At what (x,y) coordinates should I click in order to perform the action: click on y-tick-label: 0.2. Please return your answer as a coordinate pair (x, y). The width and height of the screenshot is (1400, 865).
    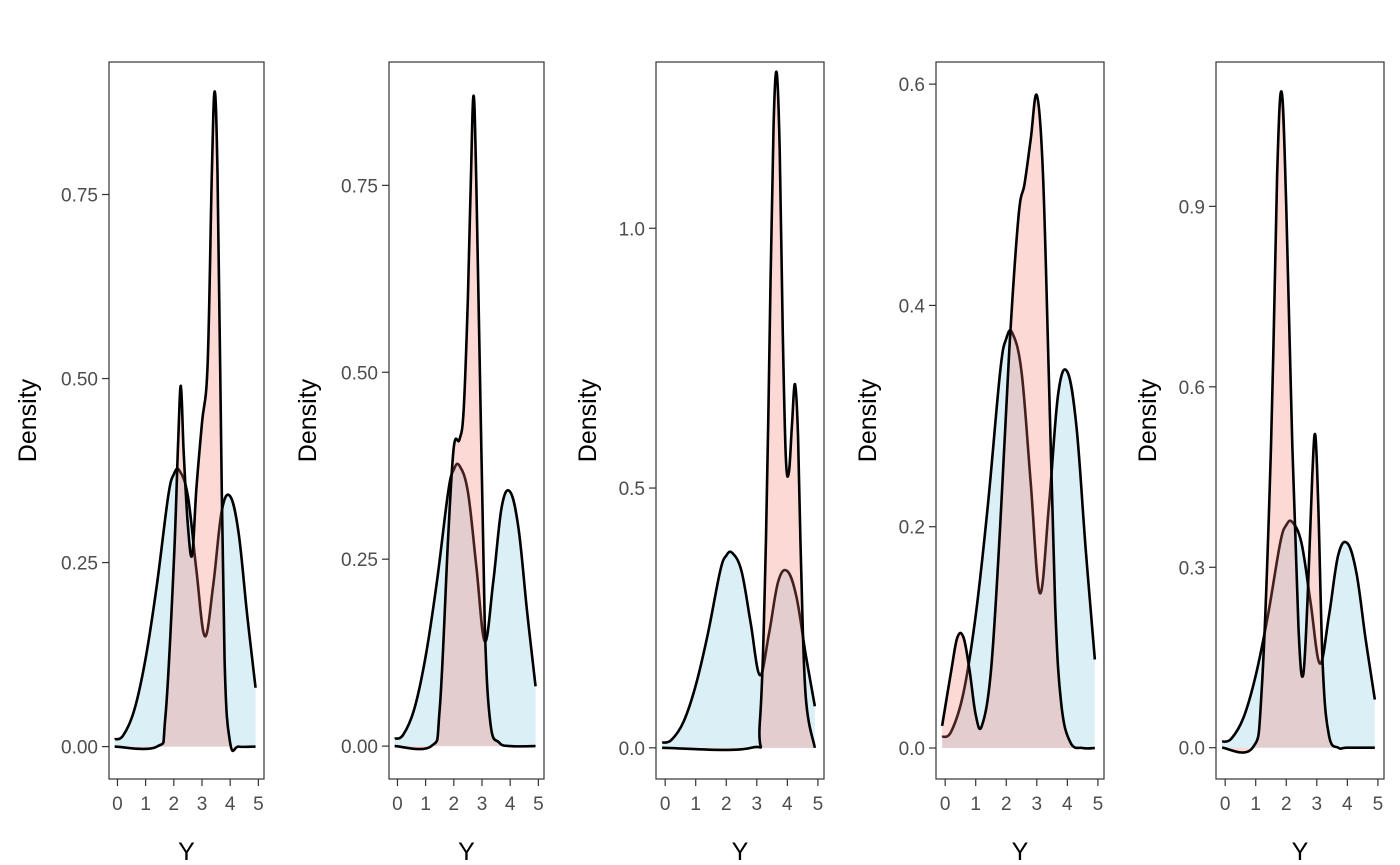
    Looking at the image, I should click on (912, 528).